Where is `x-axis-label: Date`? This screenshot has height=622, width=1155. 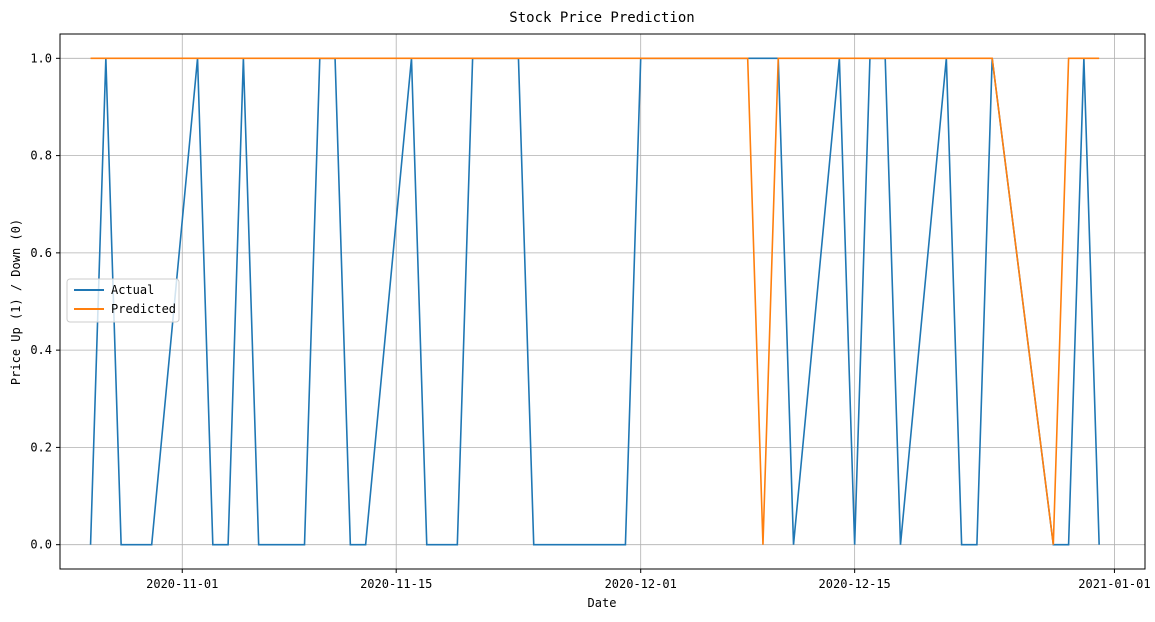
x-axis-label: Date is located at coordinates (602, 603).